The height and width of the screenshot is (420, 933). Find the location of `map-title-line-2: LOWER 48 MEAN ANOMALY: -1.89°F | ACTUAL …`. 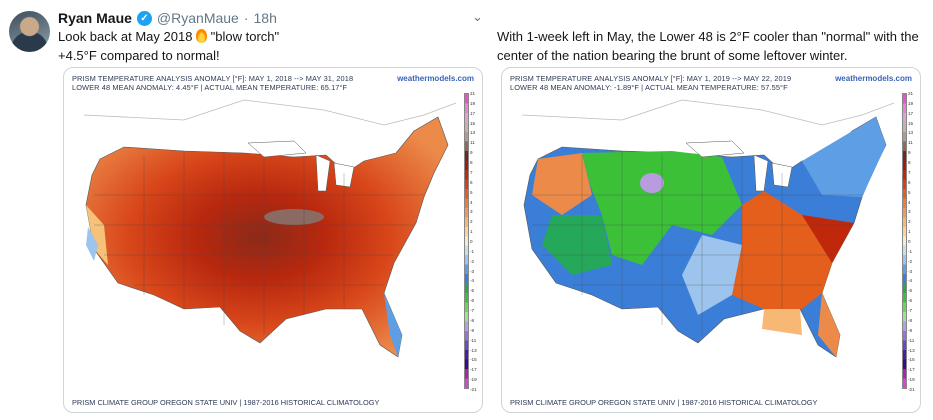

map-title-line-2: LOWER 48 MEAN ANOMALY: -1.89°F | ACTUAL … is located at coordinates (649, 87).